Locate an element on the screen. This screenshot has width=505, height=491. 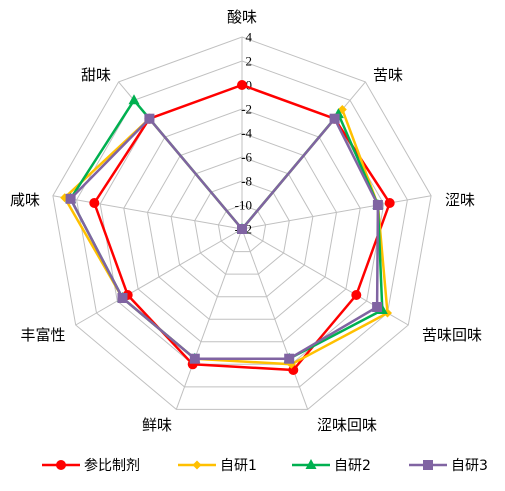
tick-label: -8 is located at coordinates (246, 181).